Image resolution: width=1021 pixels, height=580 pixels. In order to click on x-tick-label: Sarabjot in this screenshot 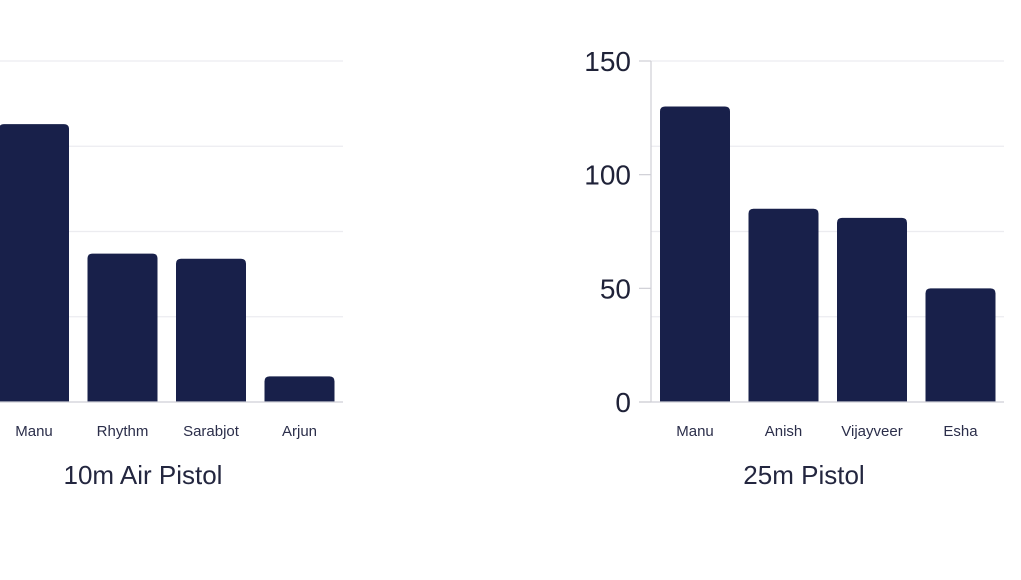, I will do `click(211, 431)`.